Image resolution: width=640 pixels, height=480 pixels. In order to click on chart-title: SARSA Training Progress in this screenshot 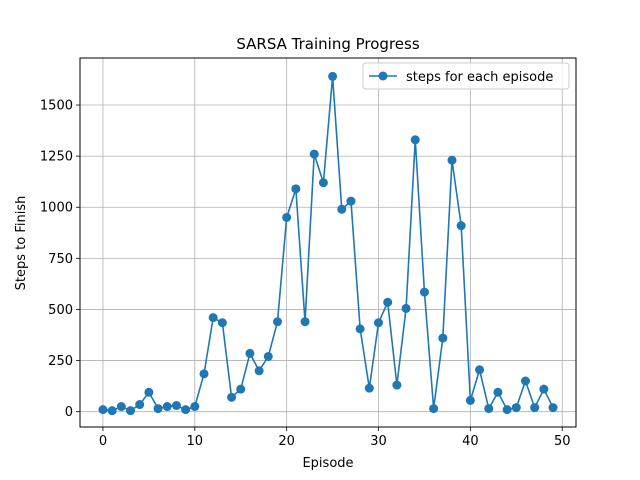, I will do `click(327, 44)`.